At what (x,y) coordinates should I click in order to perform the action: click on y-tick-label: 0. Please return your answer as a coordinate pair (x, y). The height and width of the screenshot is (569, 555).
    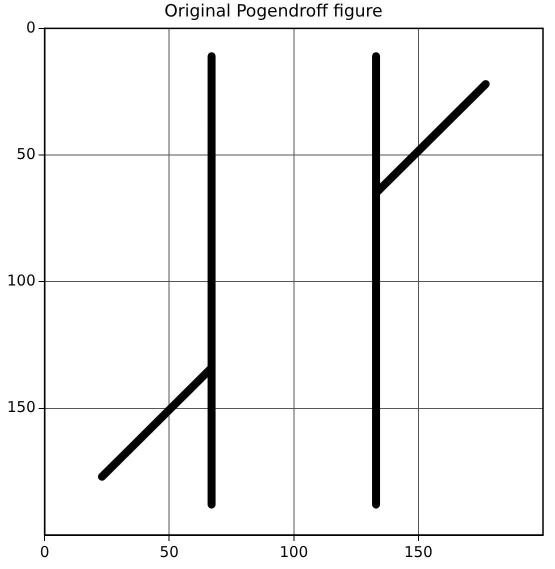
    Looking at the image, I should click on (31, 27).